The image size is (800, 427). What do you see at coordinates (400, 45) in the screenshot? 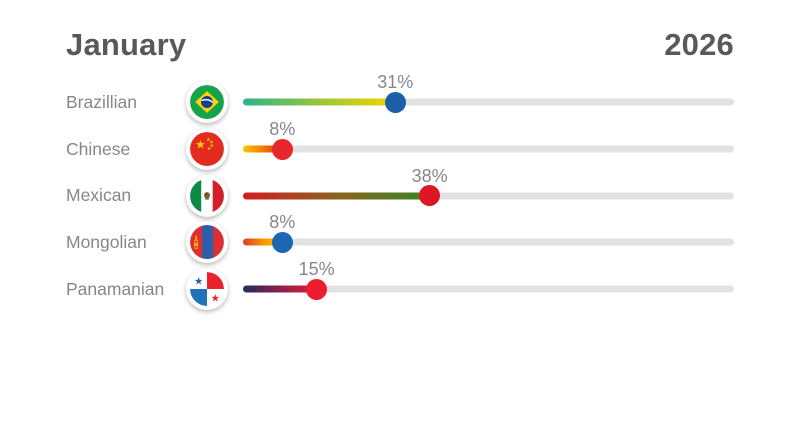
I see `header: January 2026` at bounding box center [400, 45].